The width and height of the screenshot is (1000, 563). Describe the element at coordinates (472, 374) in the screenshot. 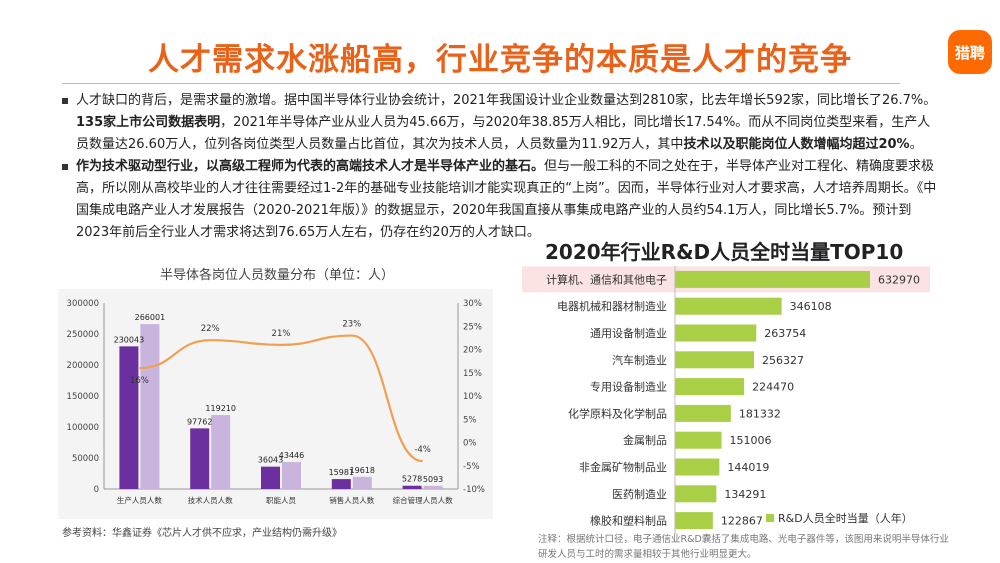

I see `y2-tick-label: 15%` at that location.